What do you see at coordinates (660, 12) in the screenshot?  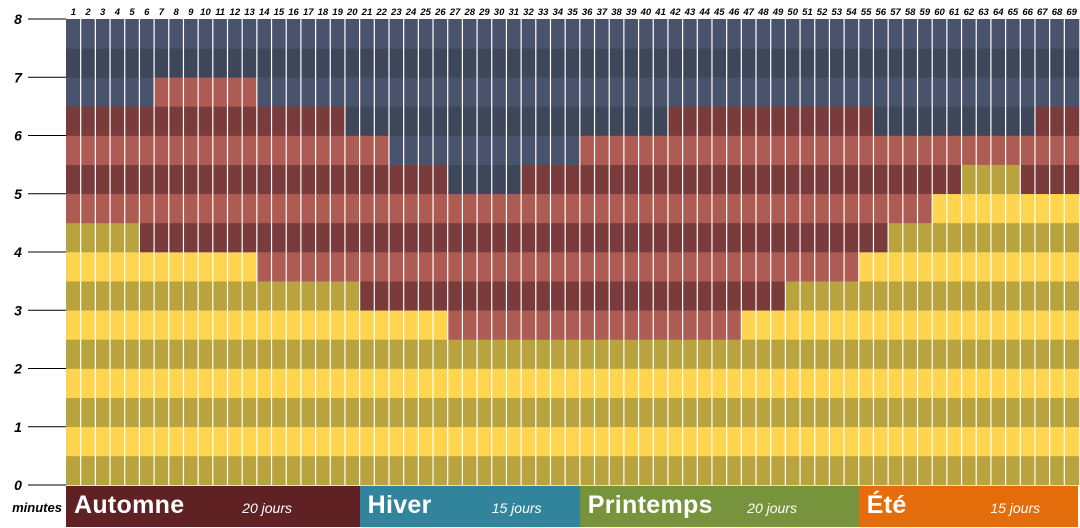 I see `x-tick-label: 41` at bounding box center [660, 12].